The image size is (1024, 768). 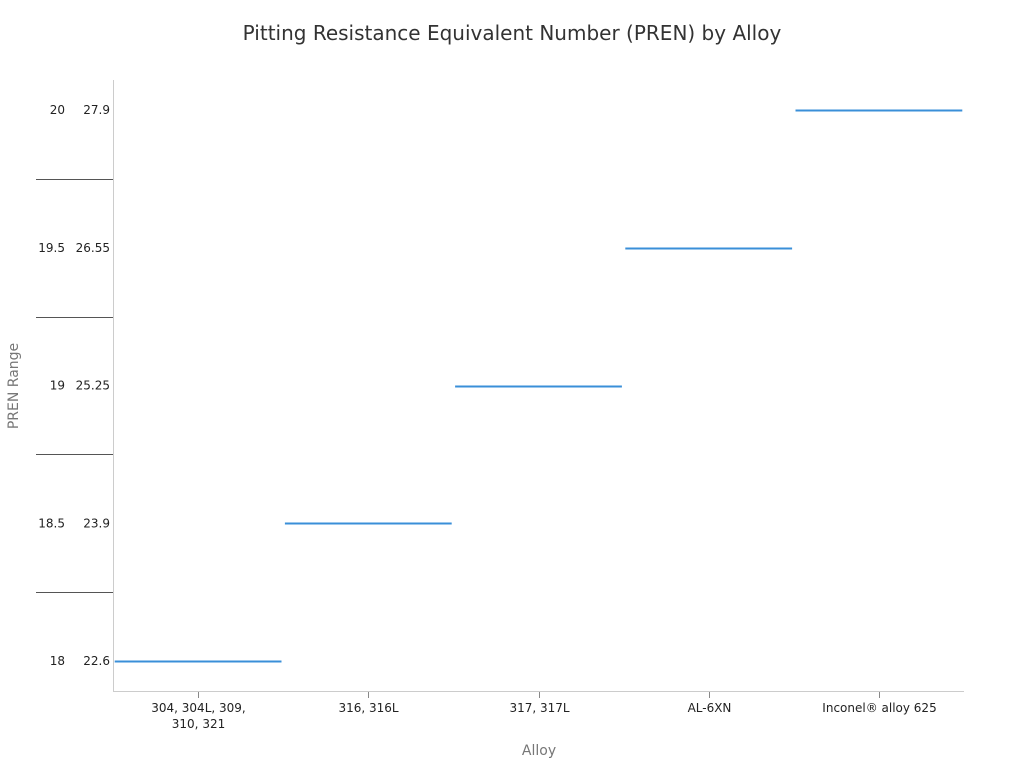 I want to click on x-tick-label: AL-6XN, so click(x=710, y=708).